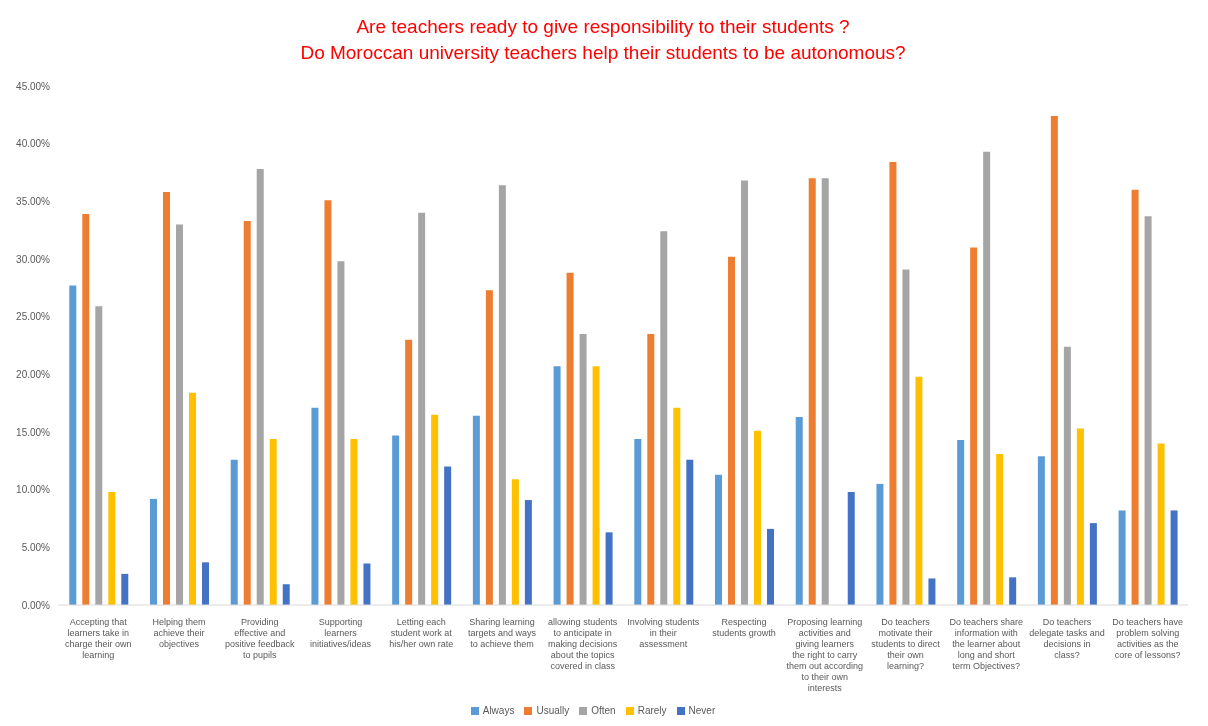 This screenshot has height=726, width=1208. What do you see at coordinates (98, 638) in the screenshot?
I see `x-tick-label: Accepting that learners take in charge their own learning` at bounding box center [98, 638].